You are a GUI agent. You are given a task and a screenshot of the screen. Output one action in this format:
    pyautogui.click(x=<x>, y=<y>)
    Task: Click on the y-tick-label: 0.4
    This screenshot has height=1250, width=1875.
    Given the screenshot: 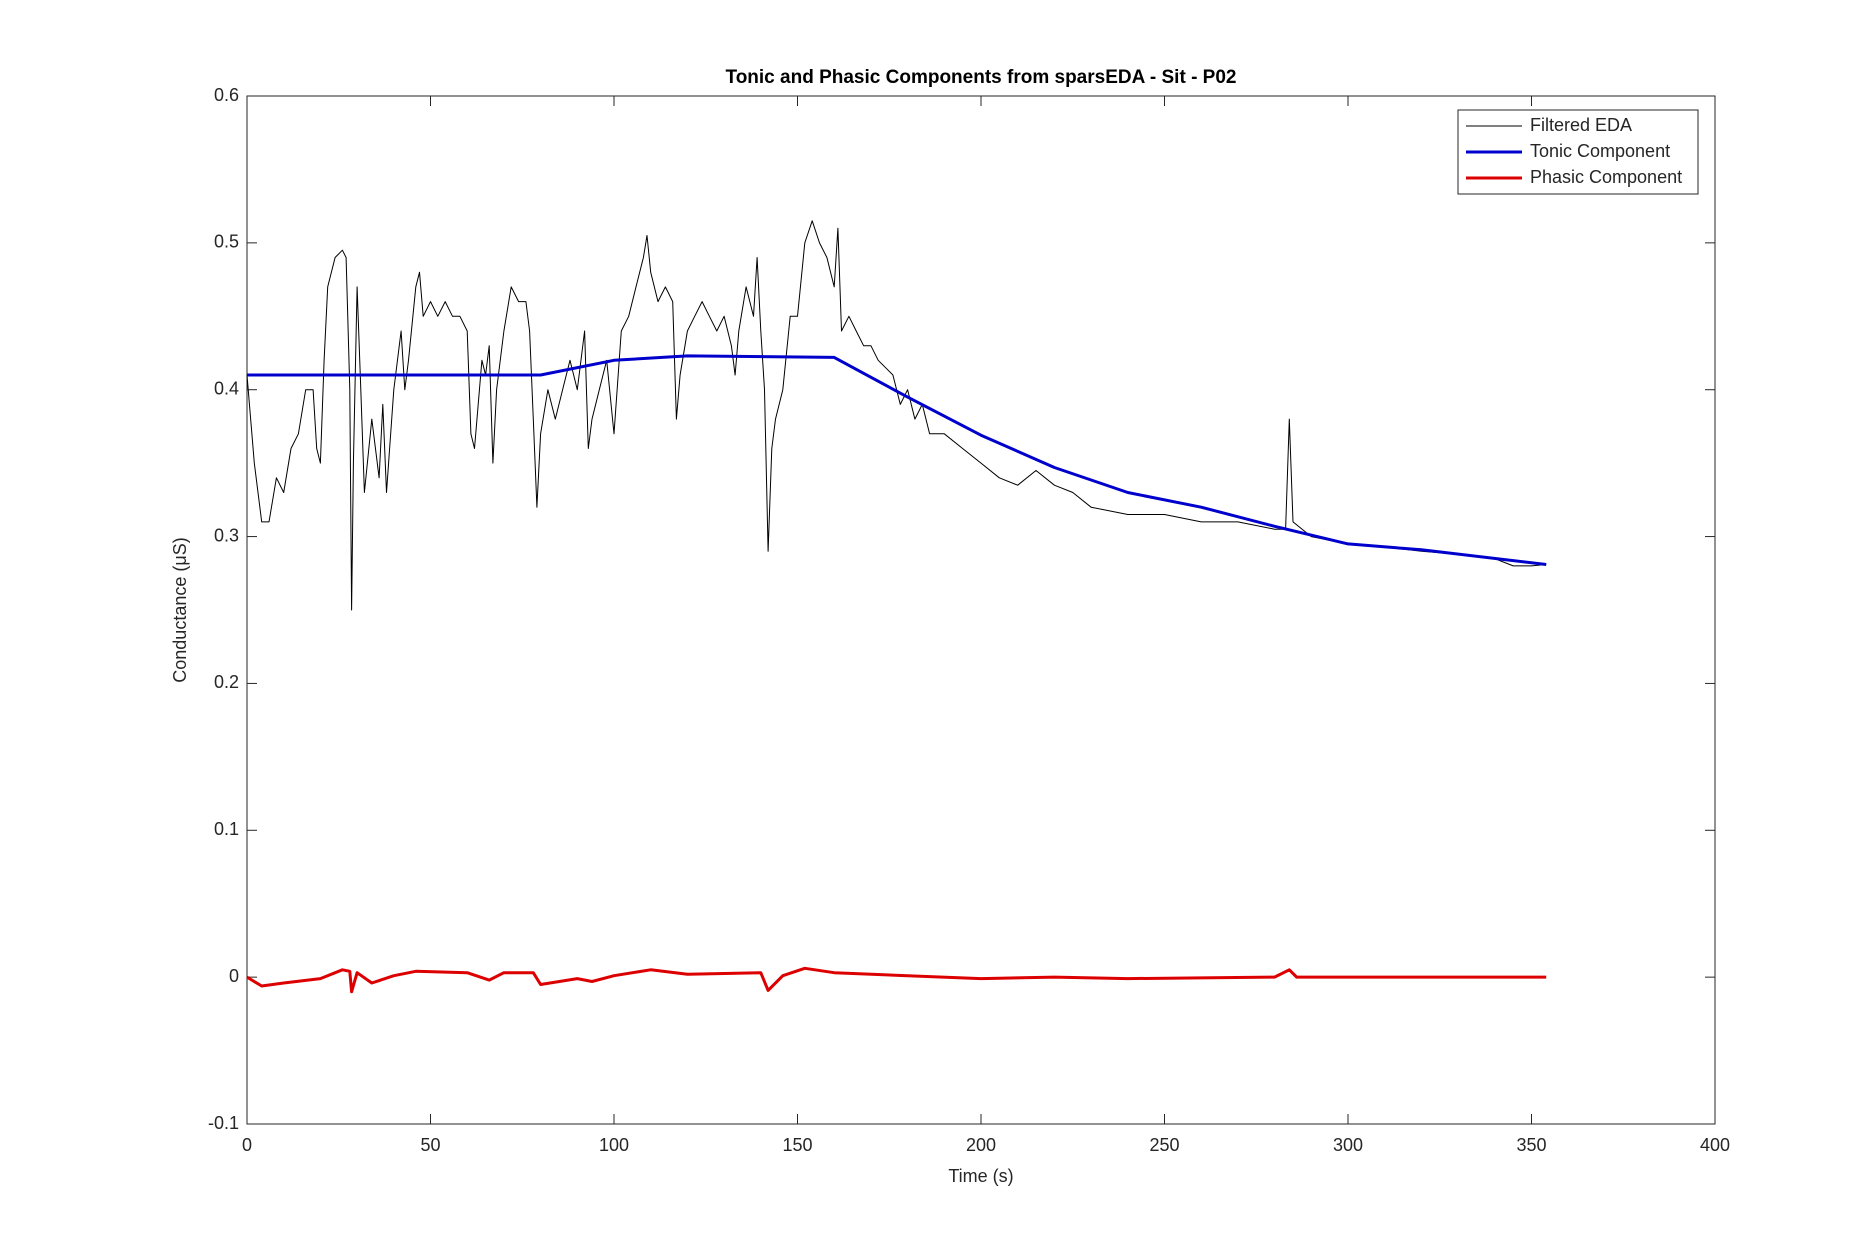 What is the action you would take?
    pyautogui.click(x=226, y=388)
    